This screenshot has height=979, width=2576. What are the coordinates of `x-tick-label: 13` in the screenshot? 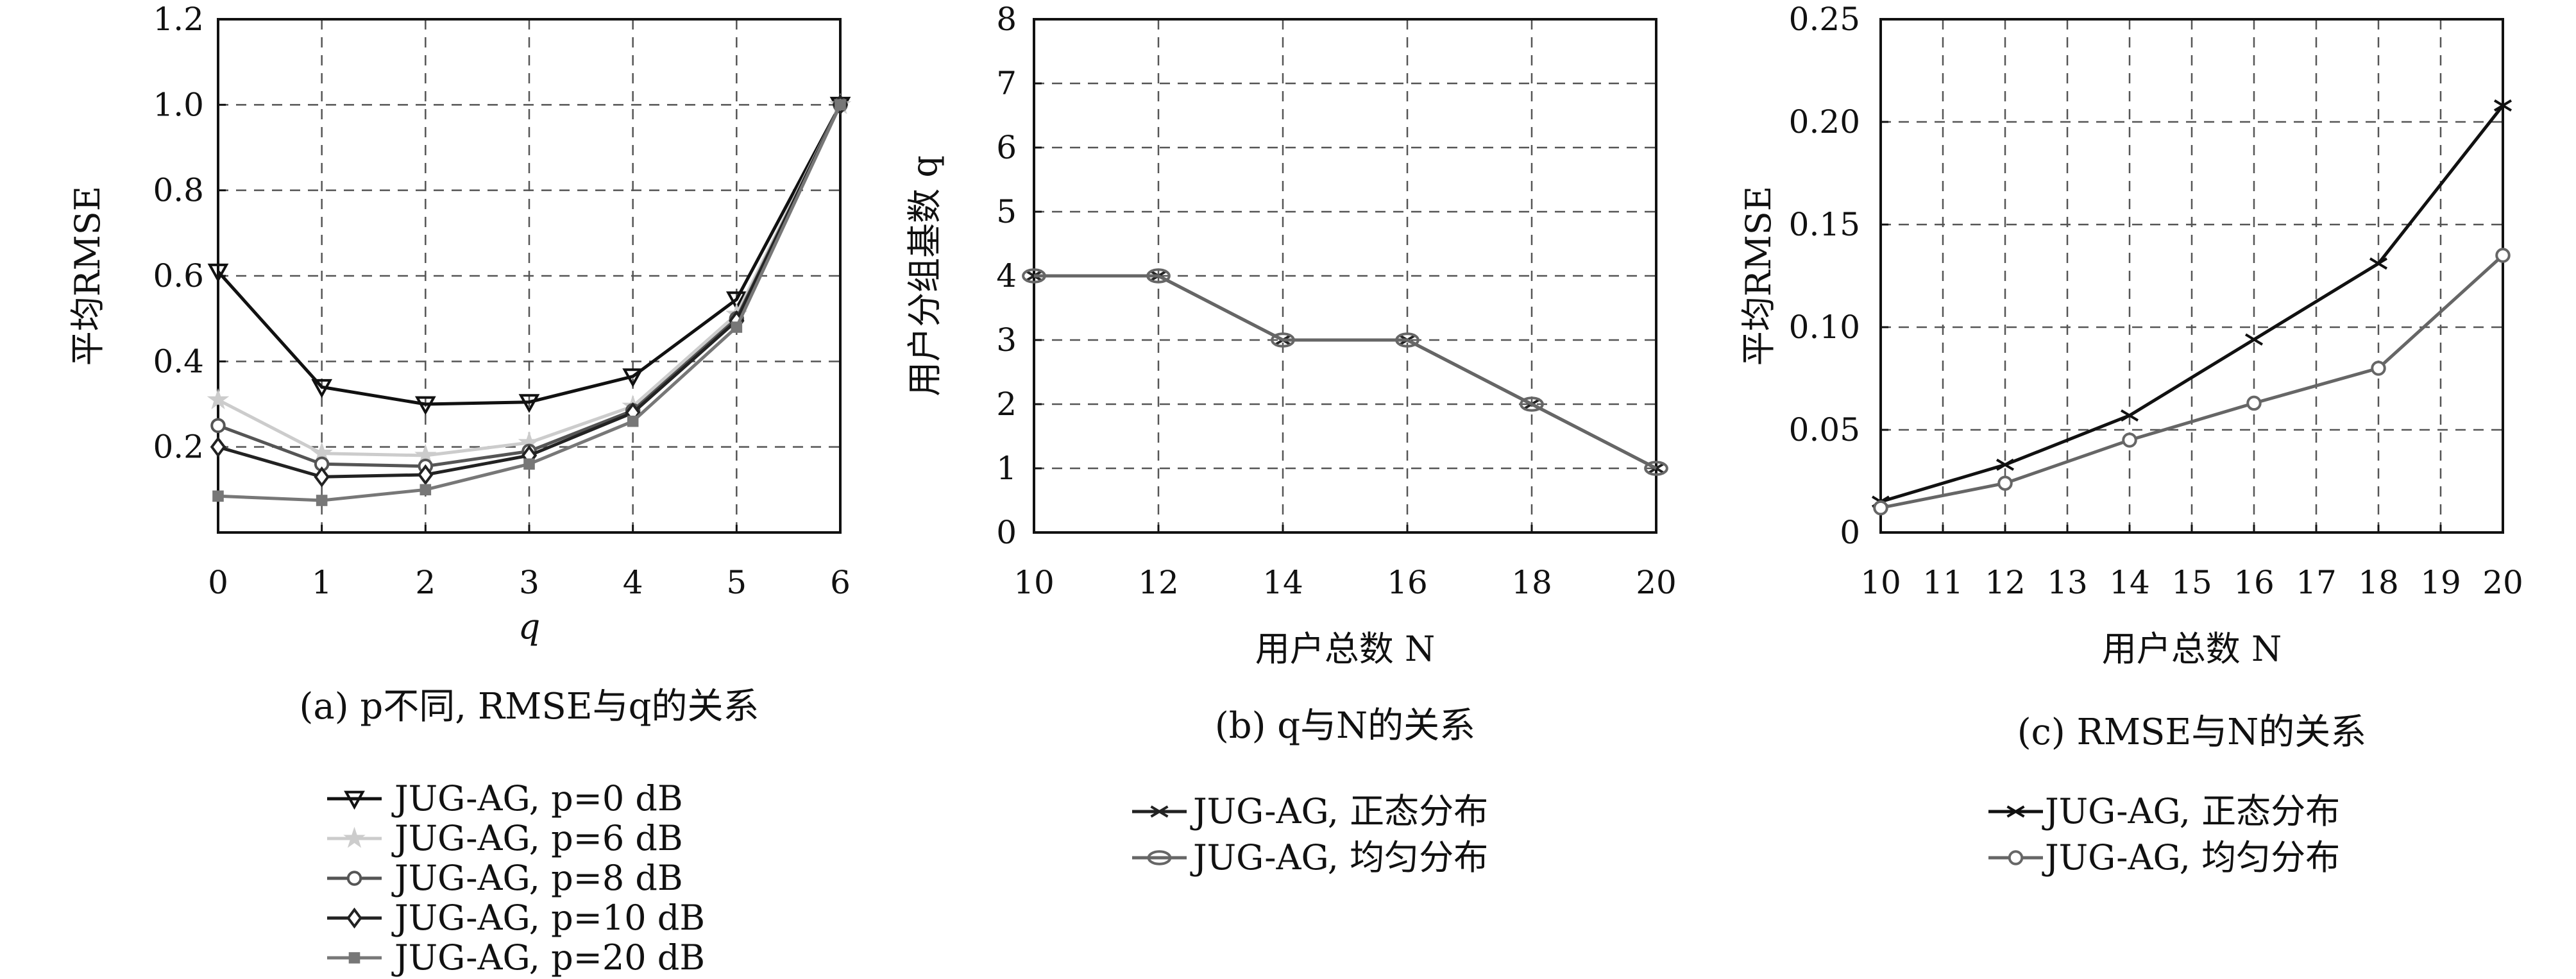 It's located at (2067, 582).